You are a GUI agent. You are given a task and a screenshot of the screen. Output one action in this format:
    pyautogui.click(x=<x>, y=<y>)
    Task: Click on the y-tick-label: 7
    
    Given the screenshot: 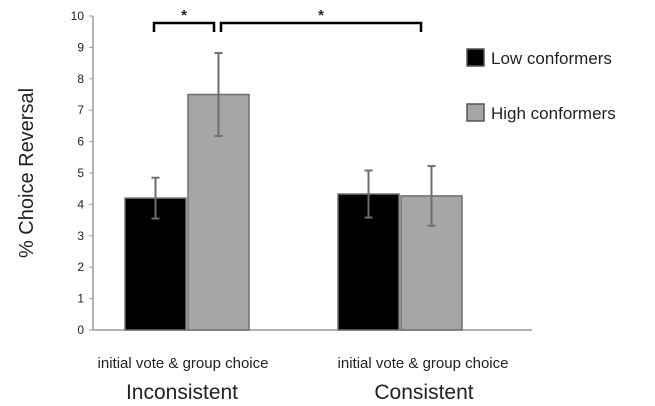 What is the action you would take?
    pyautogui.click(x=80, y=110)
    